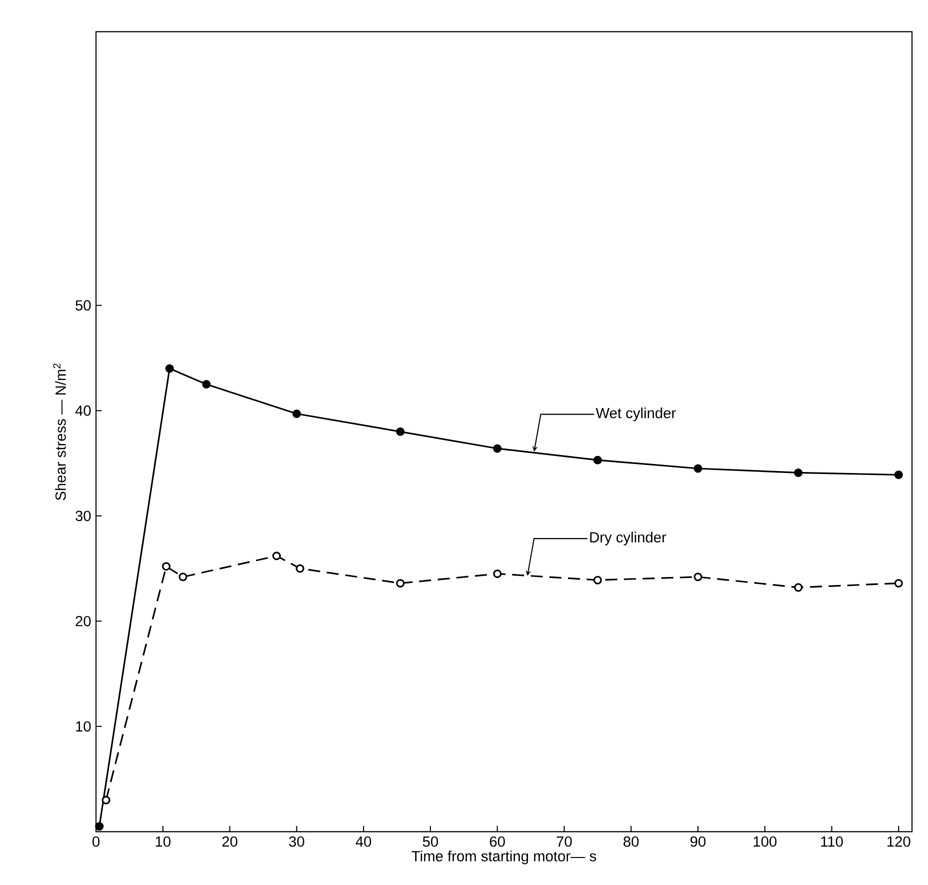 This screenshot has width=928, height=885. Describe the element at coordinates (83, 621) in the screenshot. I see `y-tick-label: 20` at that location.